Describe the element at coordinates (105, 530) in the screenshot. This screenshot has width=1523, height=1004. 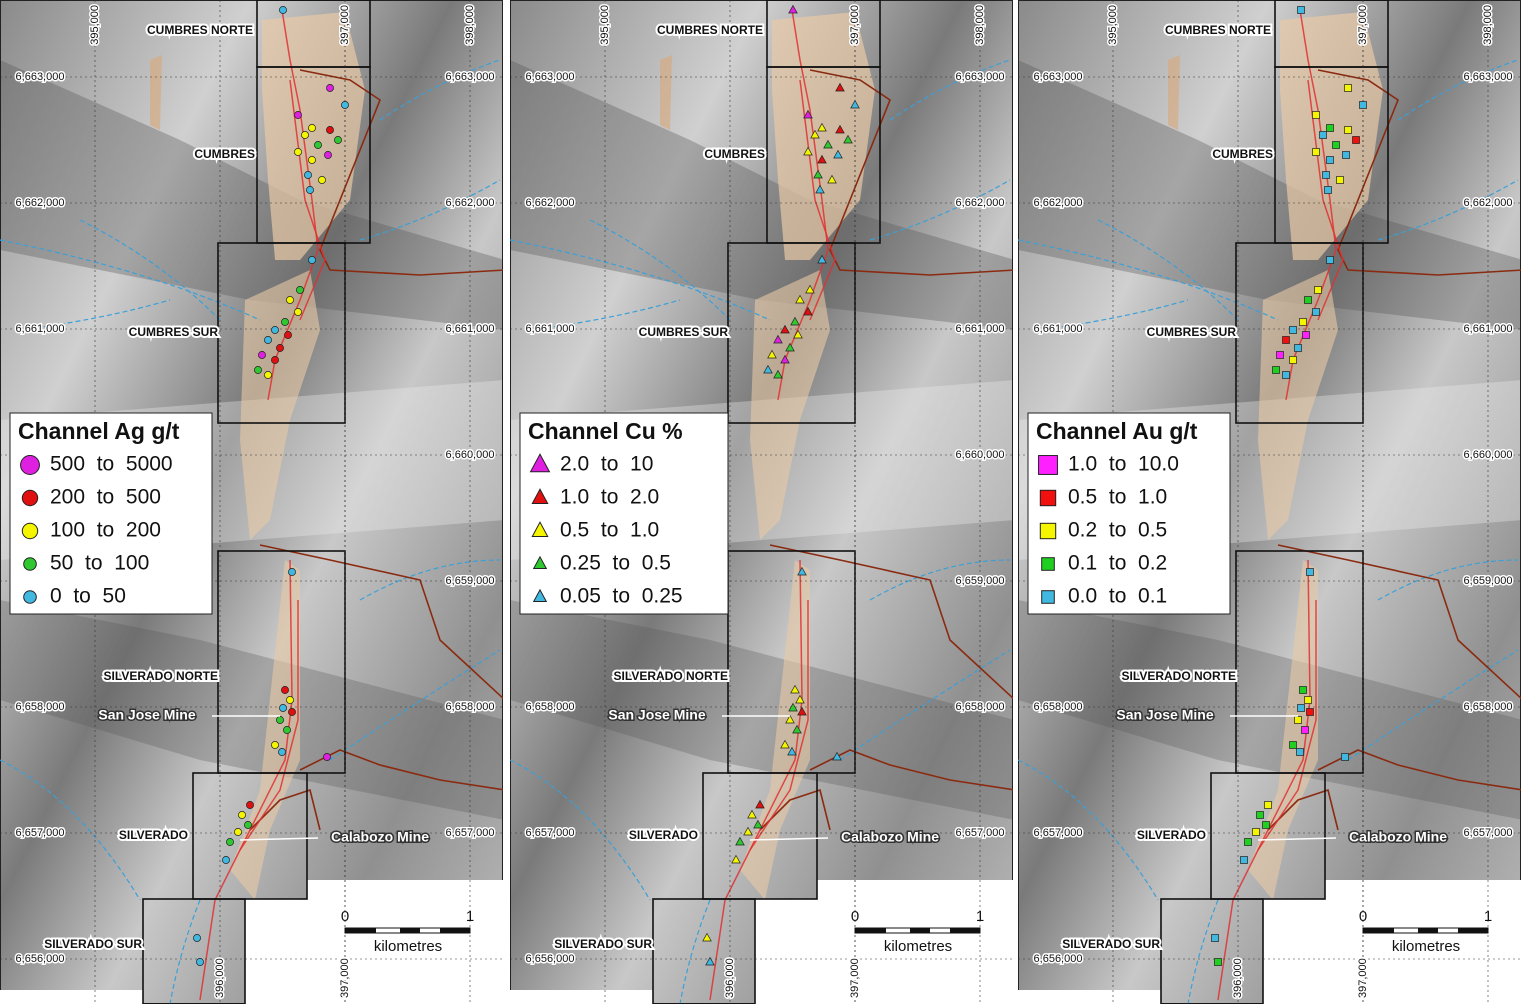
I see `legend-entry: 100 to 200` at that location.